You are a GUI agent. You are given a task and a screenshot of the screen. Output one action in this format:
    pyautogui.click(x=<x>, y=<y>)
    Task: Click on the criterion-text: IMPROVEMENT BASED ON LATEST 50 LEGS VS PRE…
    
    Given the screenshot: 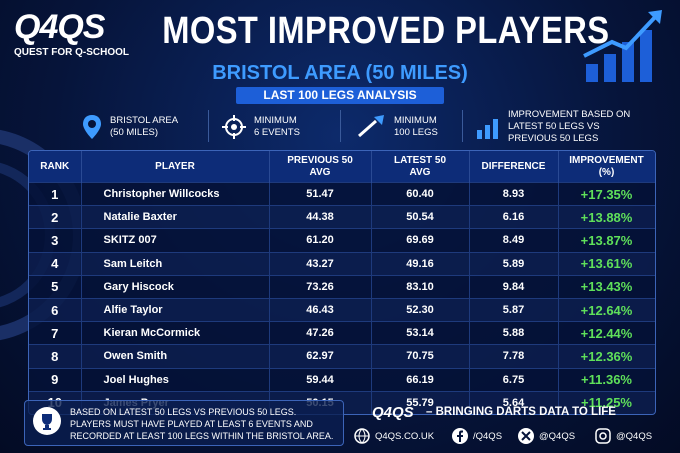 What is the action you would take?
    pyautogui.click(x=569, y=127)
    